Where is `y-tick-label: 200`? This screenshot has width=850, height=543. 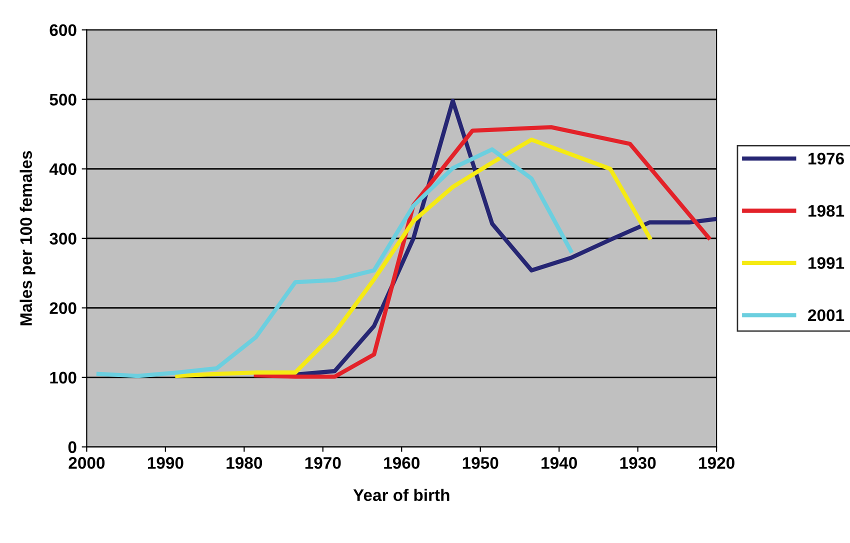 y-tick-label: 200 is located at coordinates (63, 308).